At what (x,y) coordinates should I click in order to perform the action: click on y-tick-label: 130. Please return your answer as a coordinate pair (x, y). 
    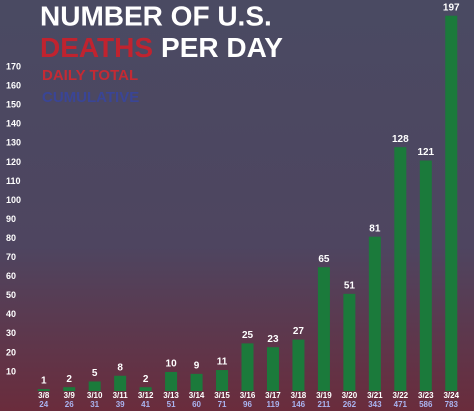
    Looking at the image, I should click on (13, 143).